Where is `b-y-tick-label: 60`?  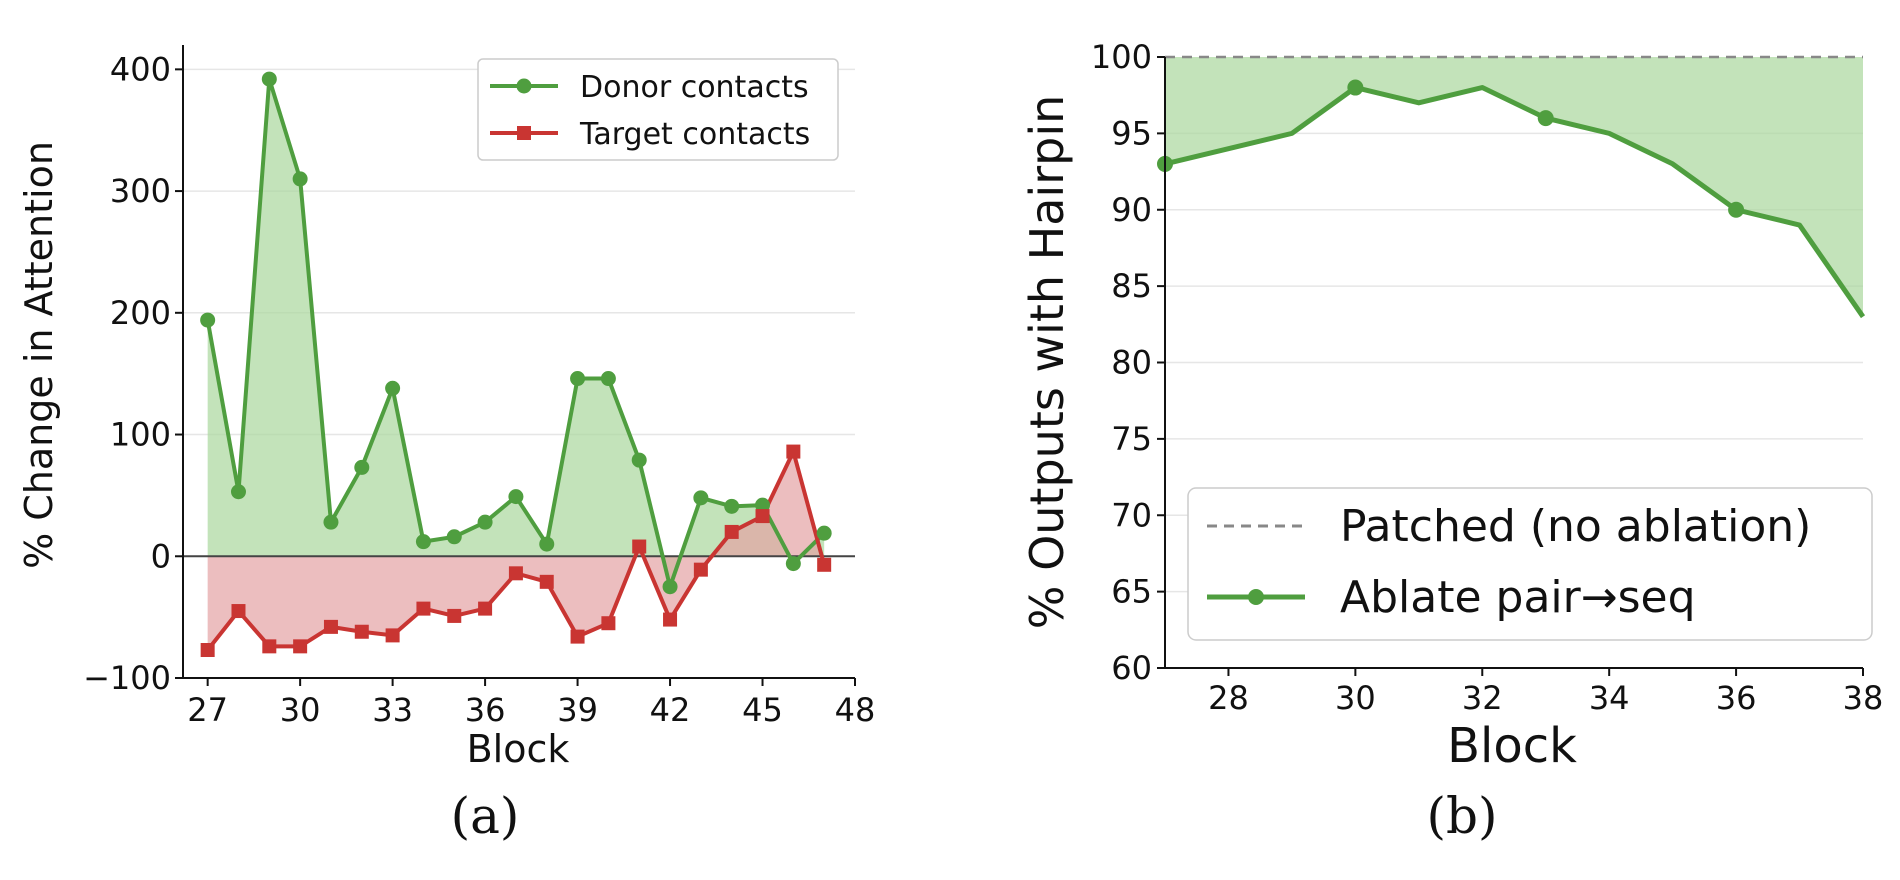
b-y-tick-label: 60 is located at coordinates (1131, 668).